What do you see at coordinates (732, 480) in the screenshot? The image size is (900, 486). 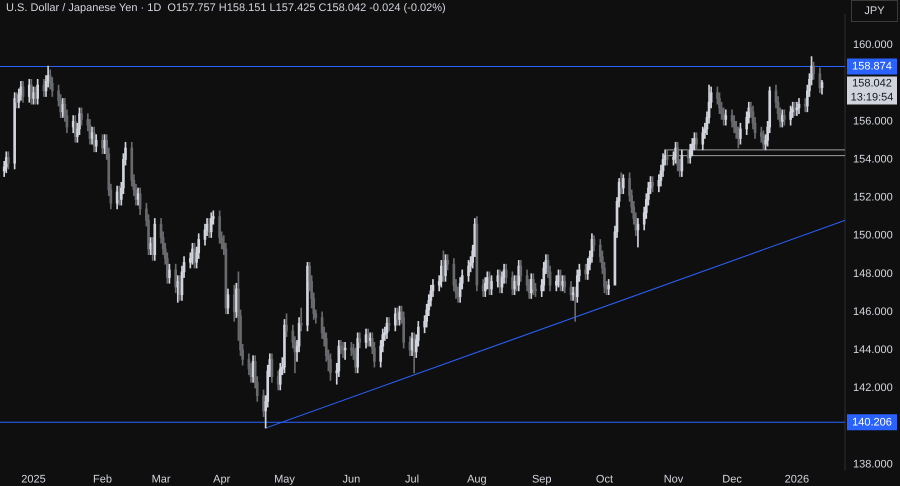 I see `x-tick-label: Dec` at bounding box center [732, 480].